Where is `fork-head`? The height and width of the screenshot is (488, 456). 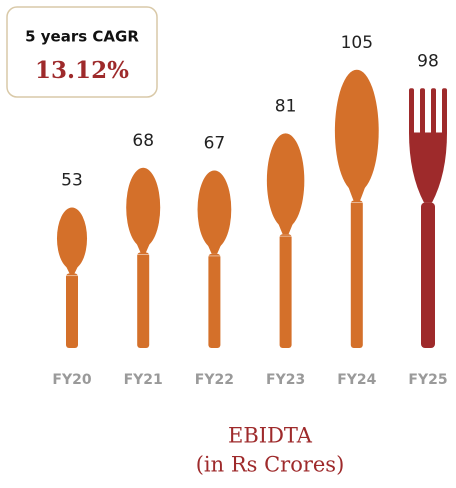
fork-head is located at coordinates (428, 167).